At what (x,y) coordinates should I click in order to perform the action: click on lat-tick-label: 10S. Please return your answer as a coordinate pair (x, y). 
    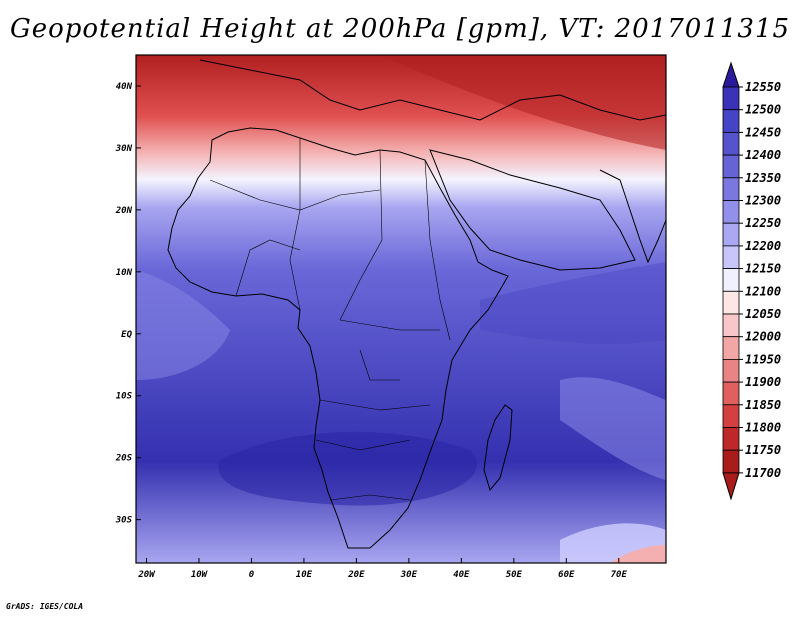
    Looking at the image, I should click on (124, 397).